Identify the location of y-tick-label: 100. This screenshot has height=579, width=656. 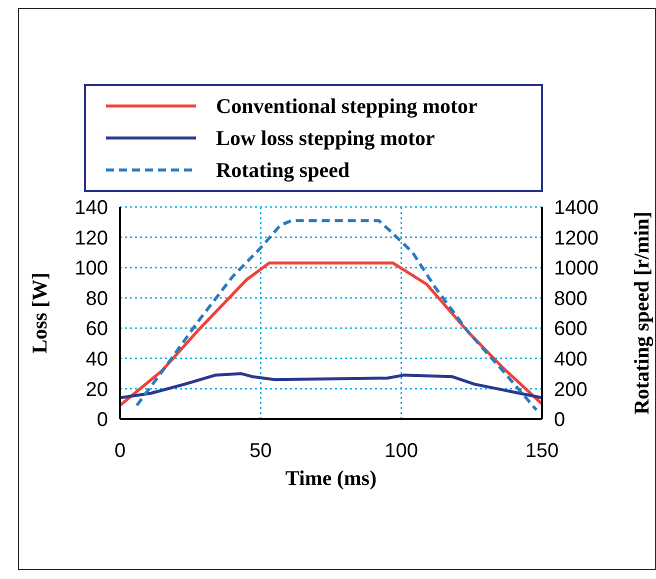
(91, 269).